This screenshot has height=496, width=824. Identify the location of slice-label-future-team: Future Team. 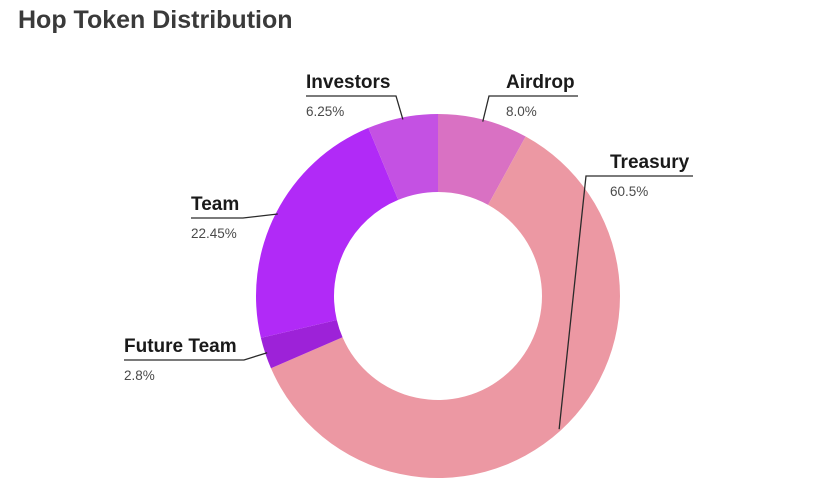
(180, 346).